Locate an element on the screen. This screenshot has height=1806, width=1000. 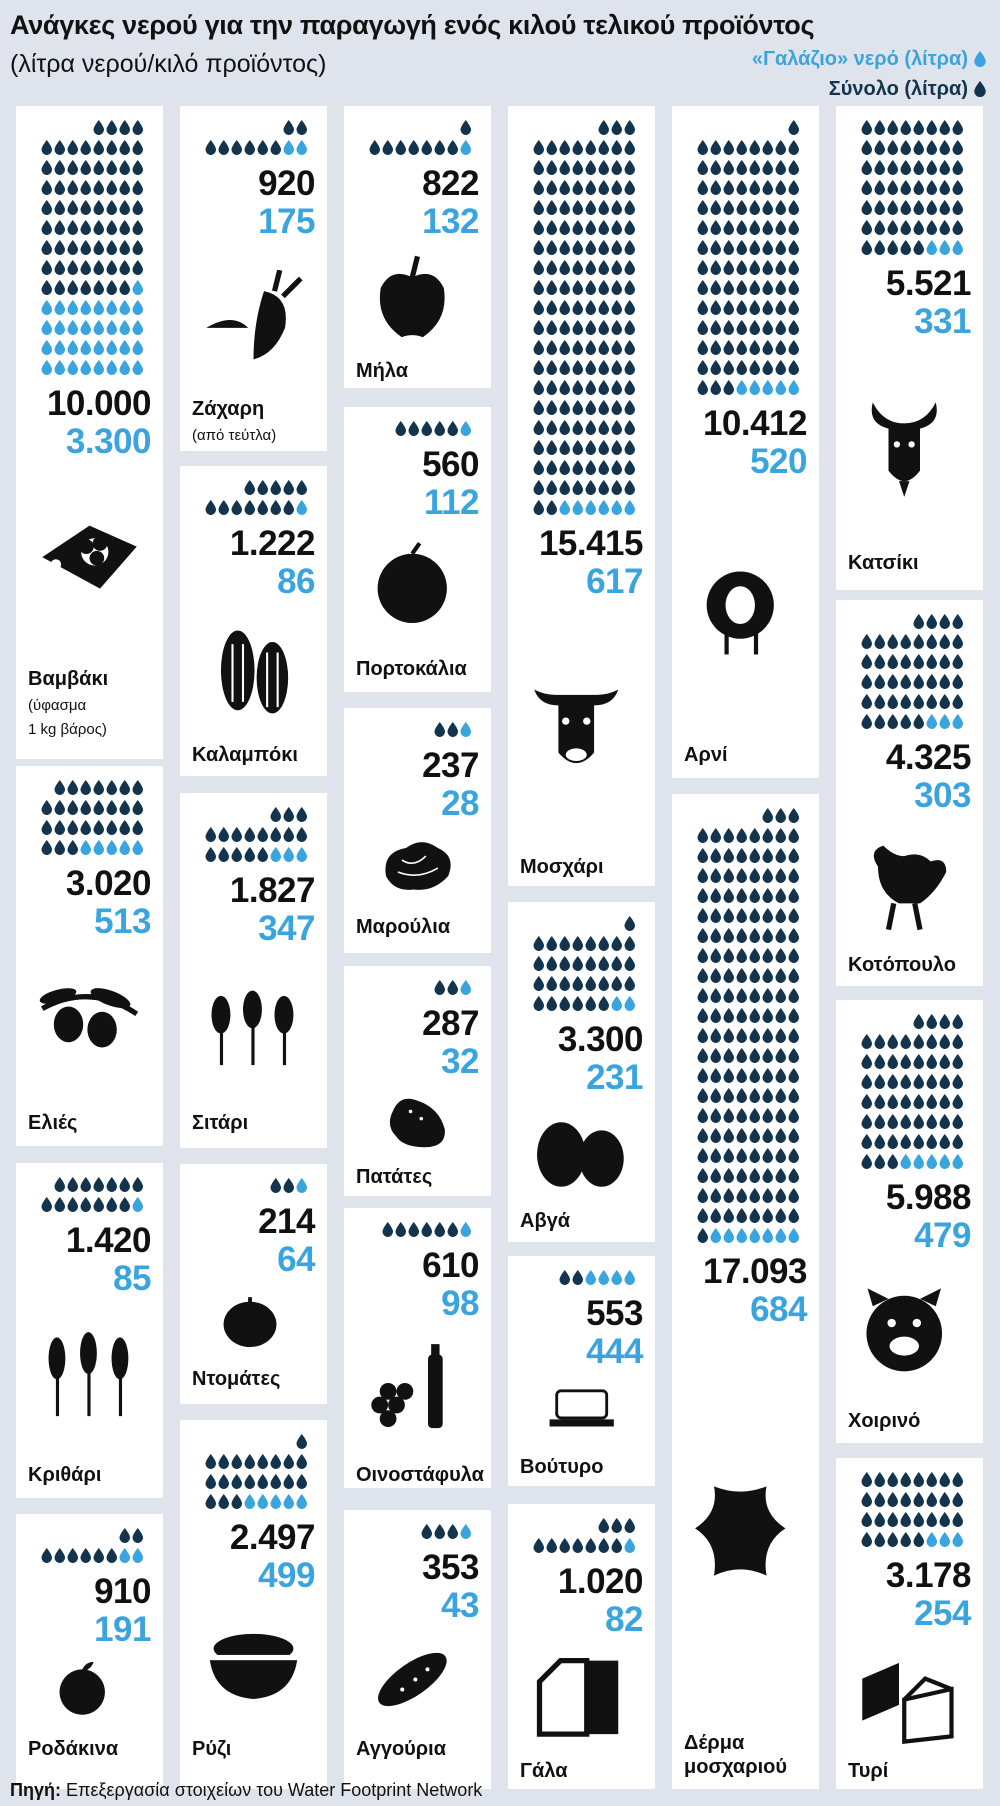
card-cheese: 3.178 254 Τυρί is located at coordinates (909, 1623).